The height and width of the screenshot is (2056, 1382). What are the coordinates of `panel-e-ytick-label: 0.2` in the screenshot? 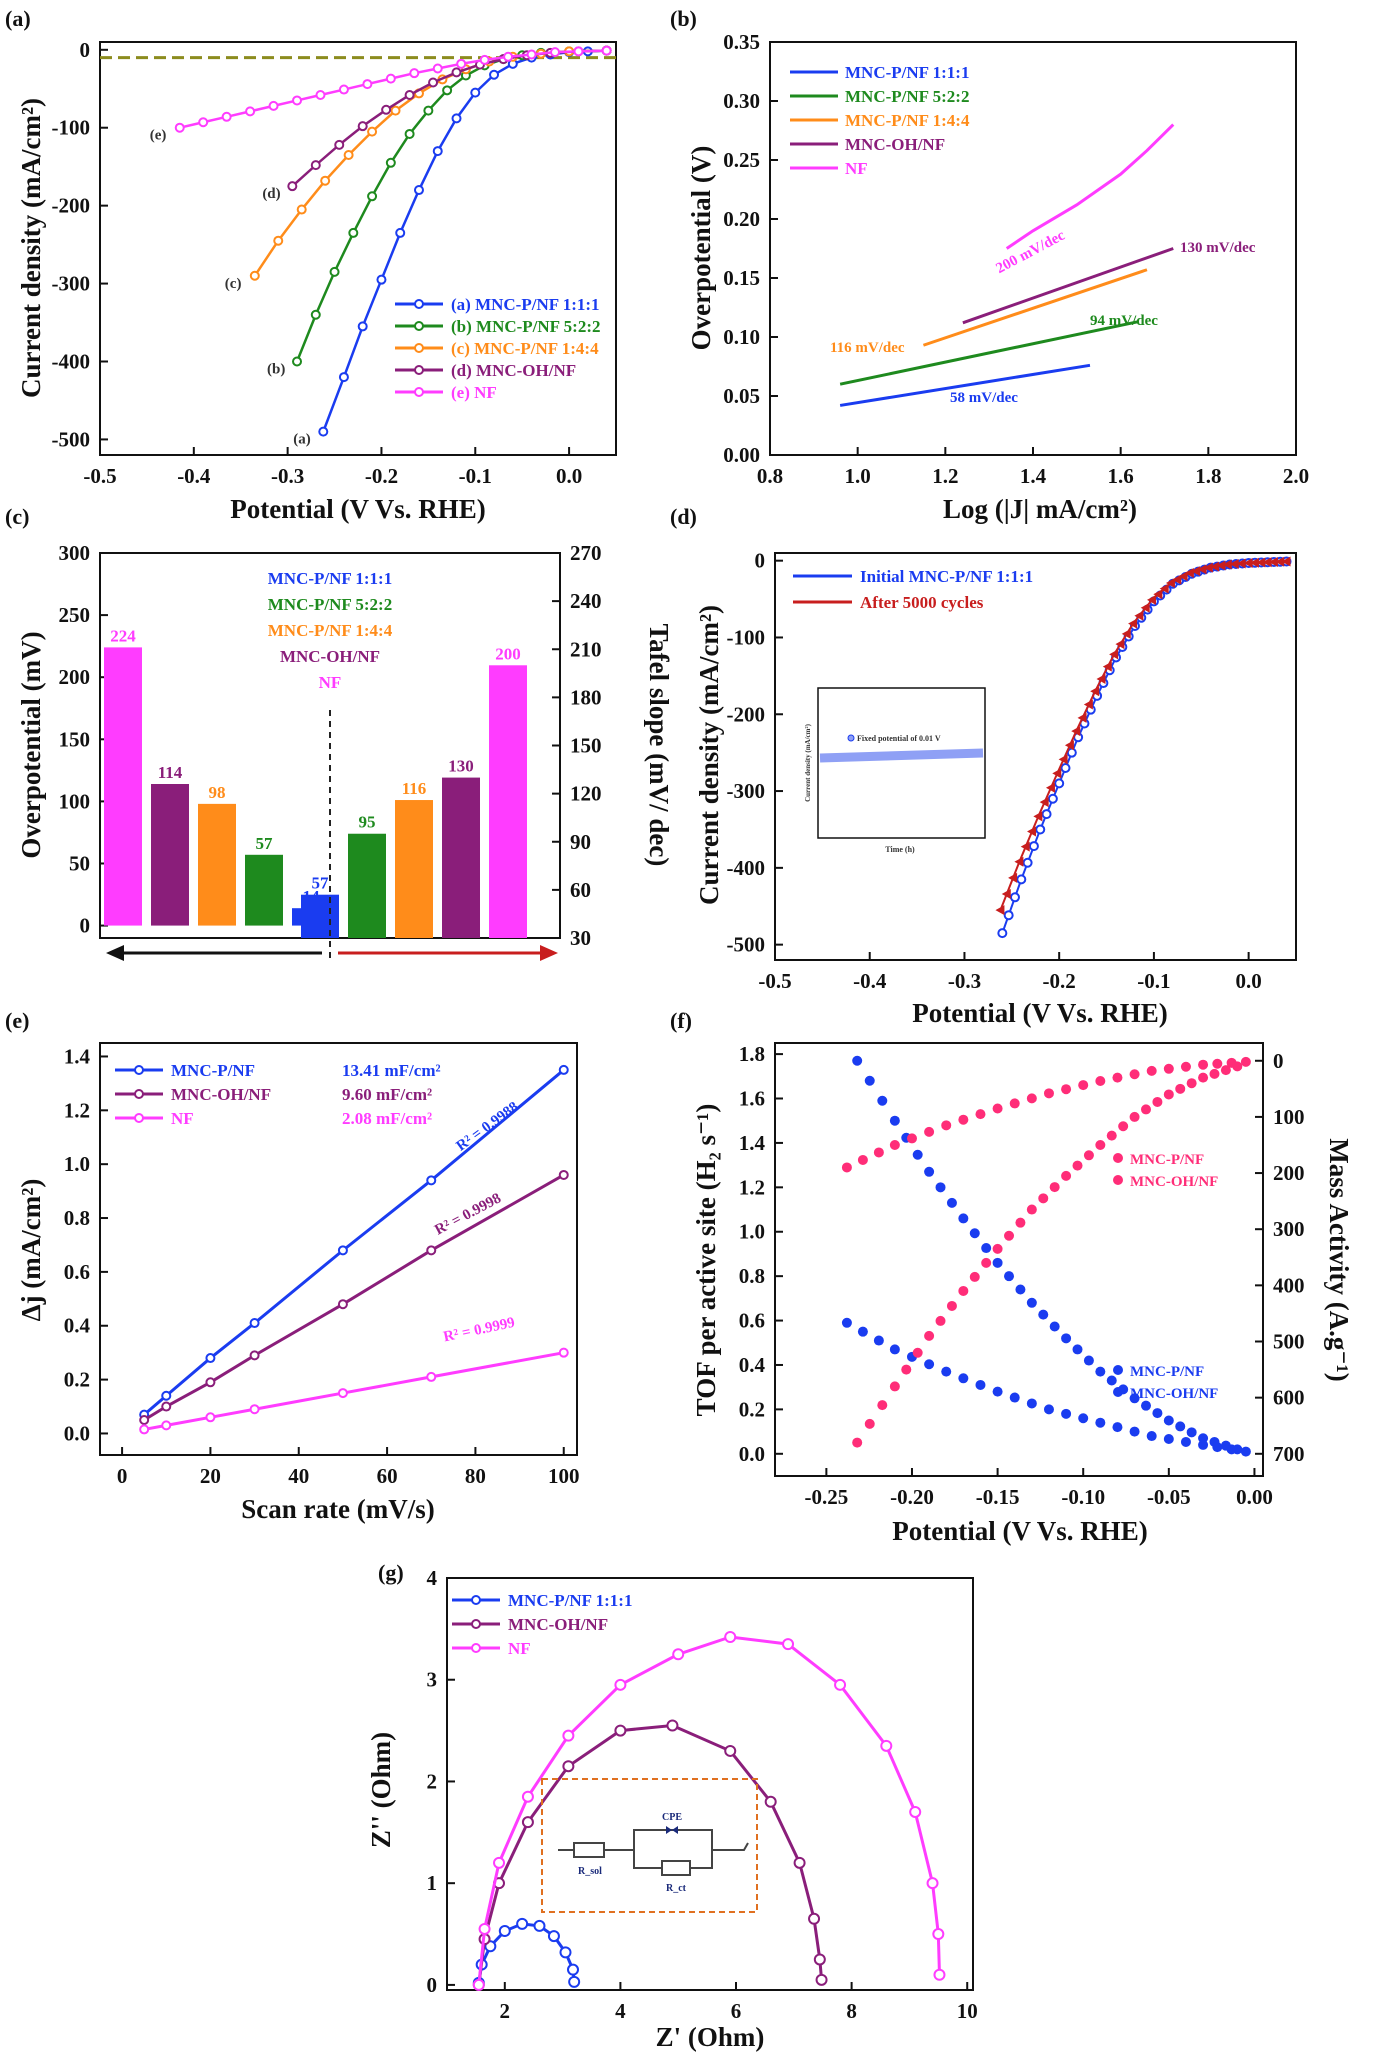 It's located at (77, 1380).